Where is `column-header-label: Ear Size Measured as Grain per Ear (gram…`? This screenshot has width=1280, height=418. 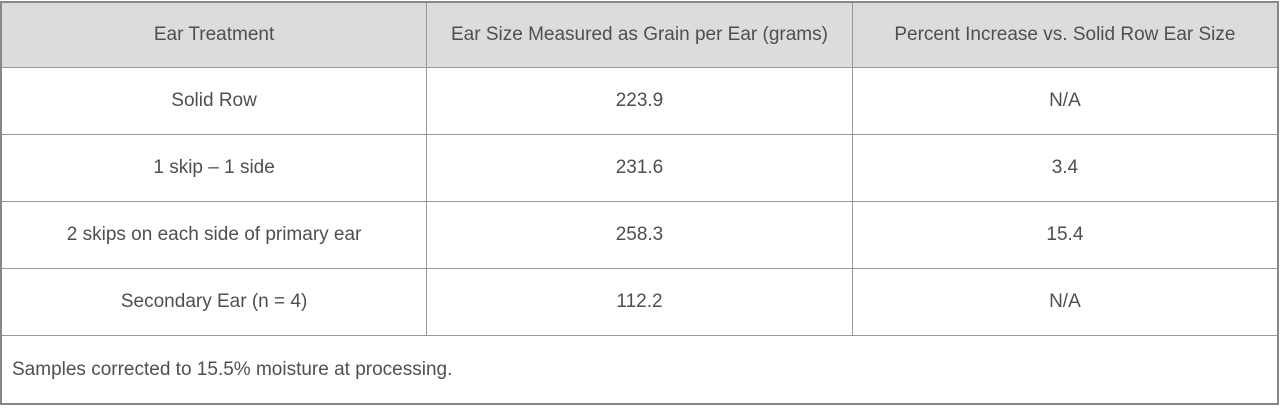
column-header-label: Ear Size Measured as Grain per Ear (gram… is located at coordinates (639, 35).